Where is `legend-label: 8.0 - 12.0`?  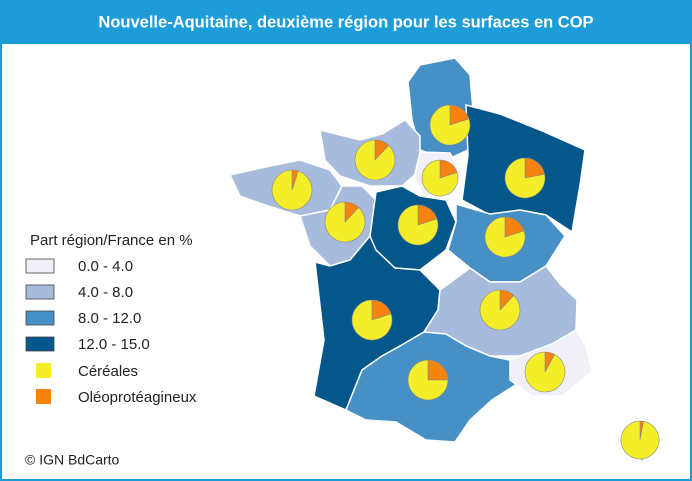 legend-label: 8.0 - 12.0 is located at coordinates (109, 318).